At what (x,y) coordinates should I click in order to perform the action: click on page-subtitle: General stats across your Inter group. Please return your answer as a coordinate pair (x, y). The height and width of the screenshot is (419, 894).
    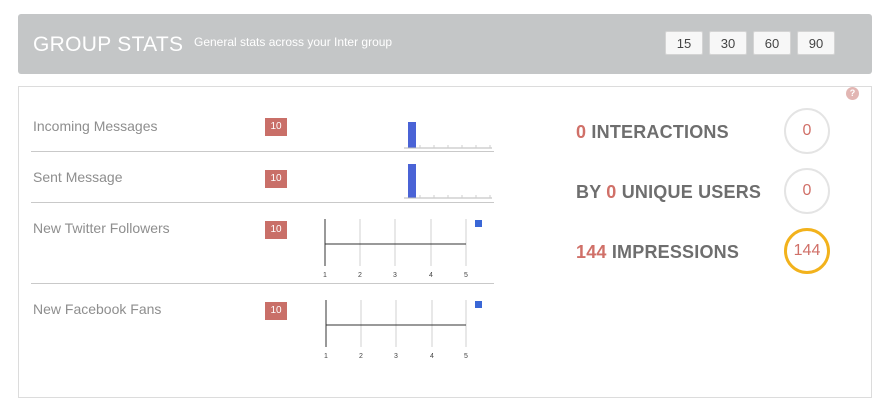
    Looking at the image, I should click on (293, 42).